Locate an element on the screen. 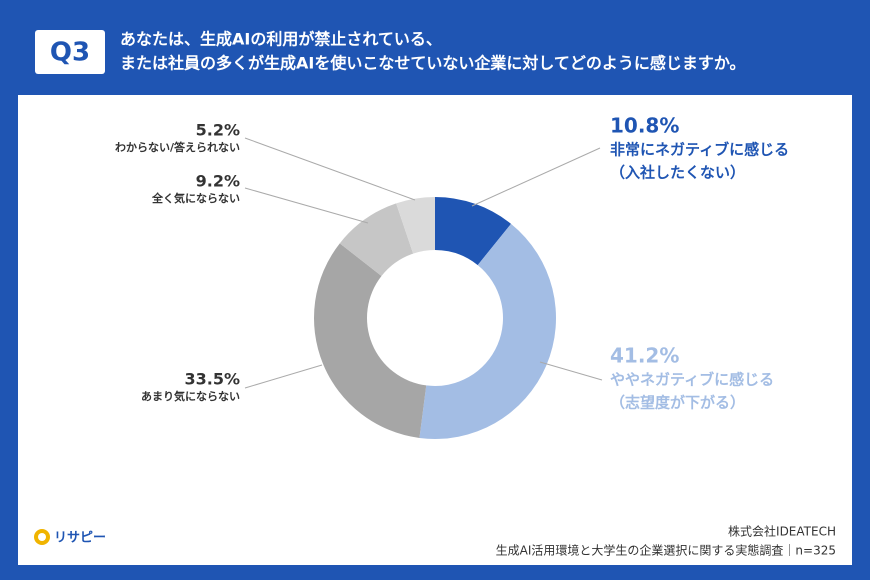 This screenshot has height=584, width=870. category-label: 全く気にならない is located at coordinates (195, 198).